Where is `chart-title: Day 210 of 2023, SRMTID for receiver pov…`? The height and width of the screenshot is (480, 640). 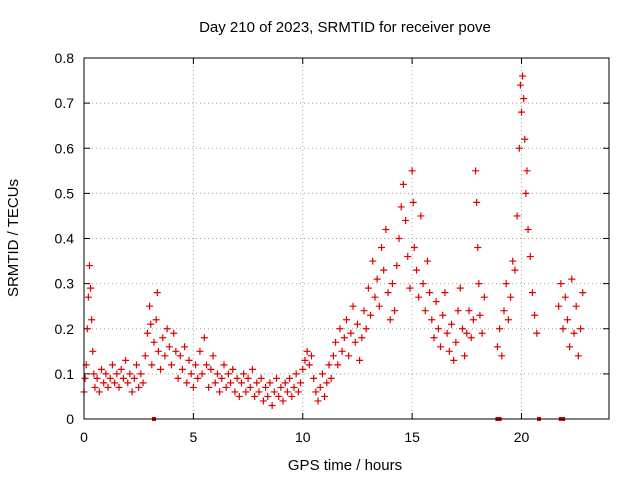 chart-title: Day 210 of 2023, SRMTID for receiver pov… is located at coordinates (345, 27).